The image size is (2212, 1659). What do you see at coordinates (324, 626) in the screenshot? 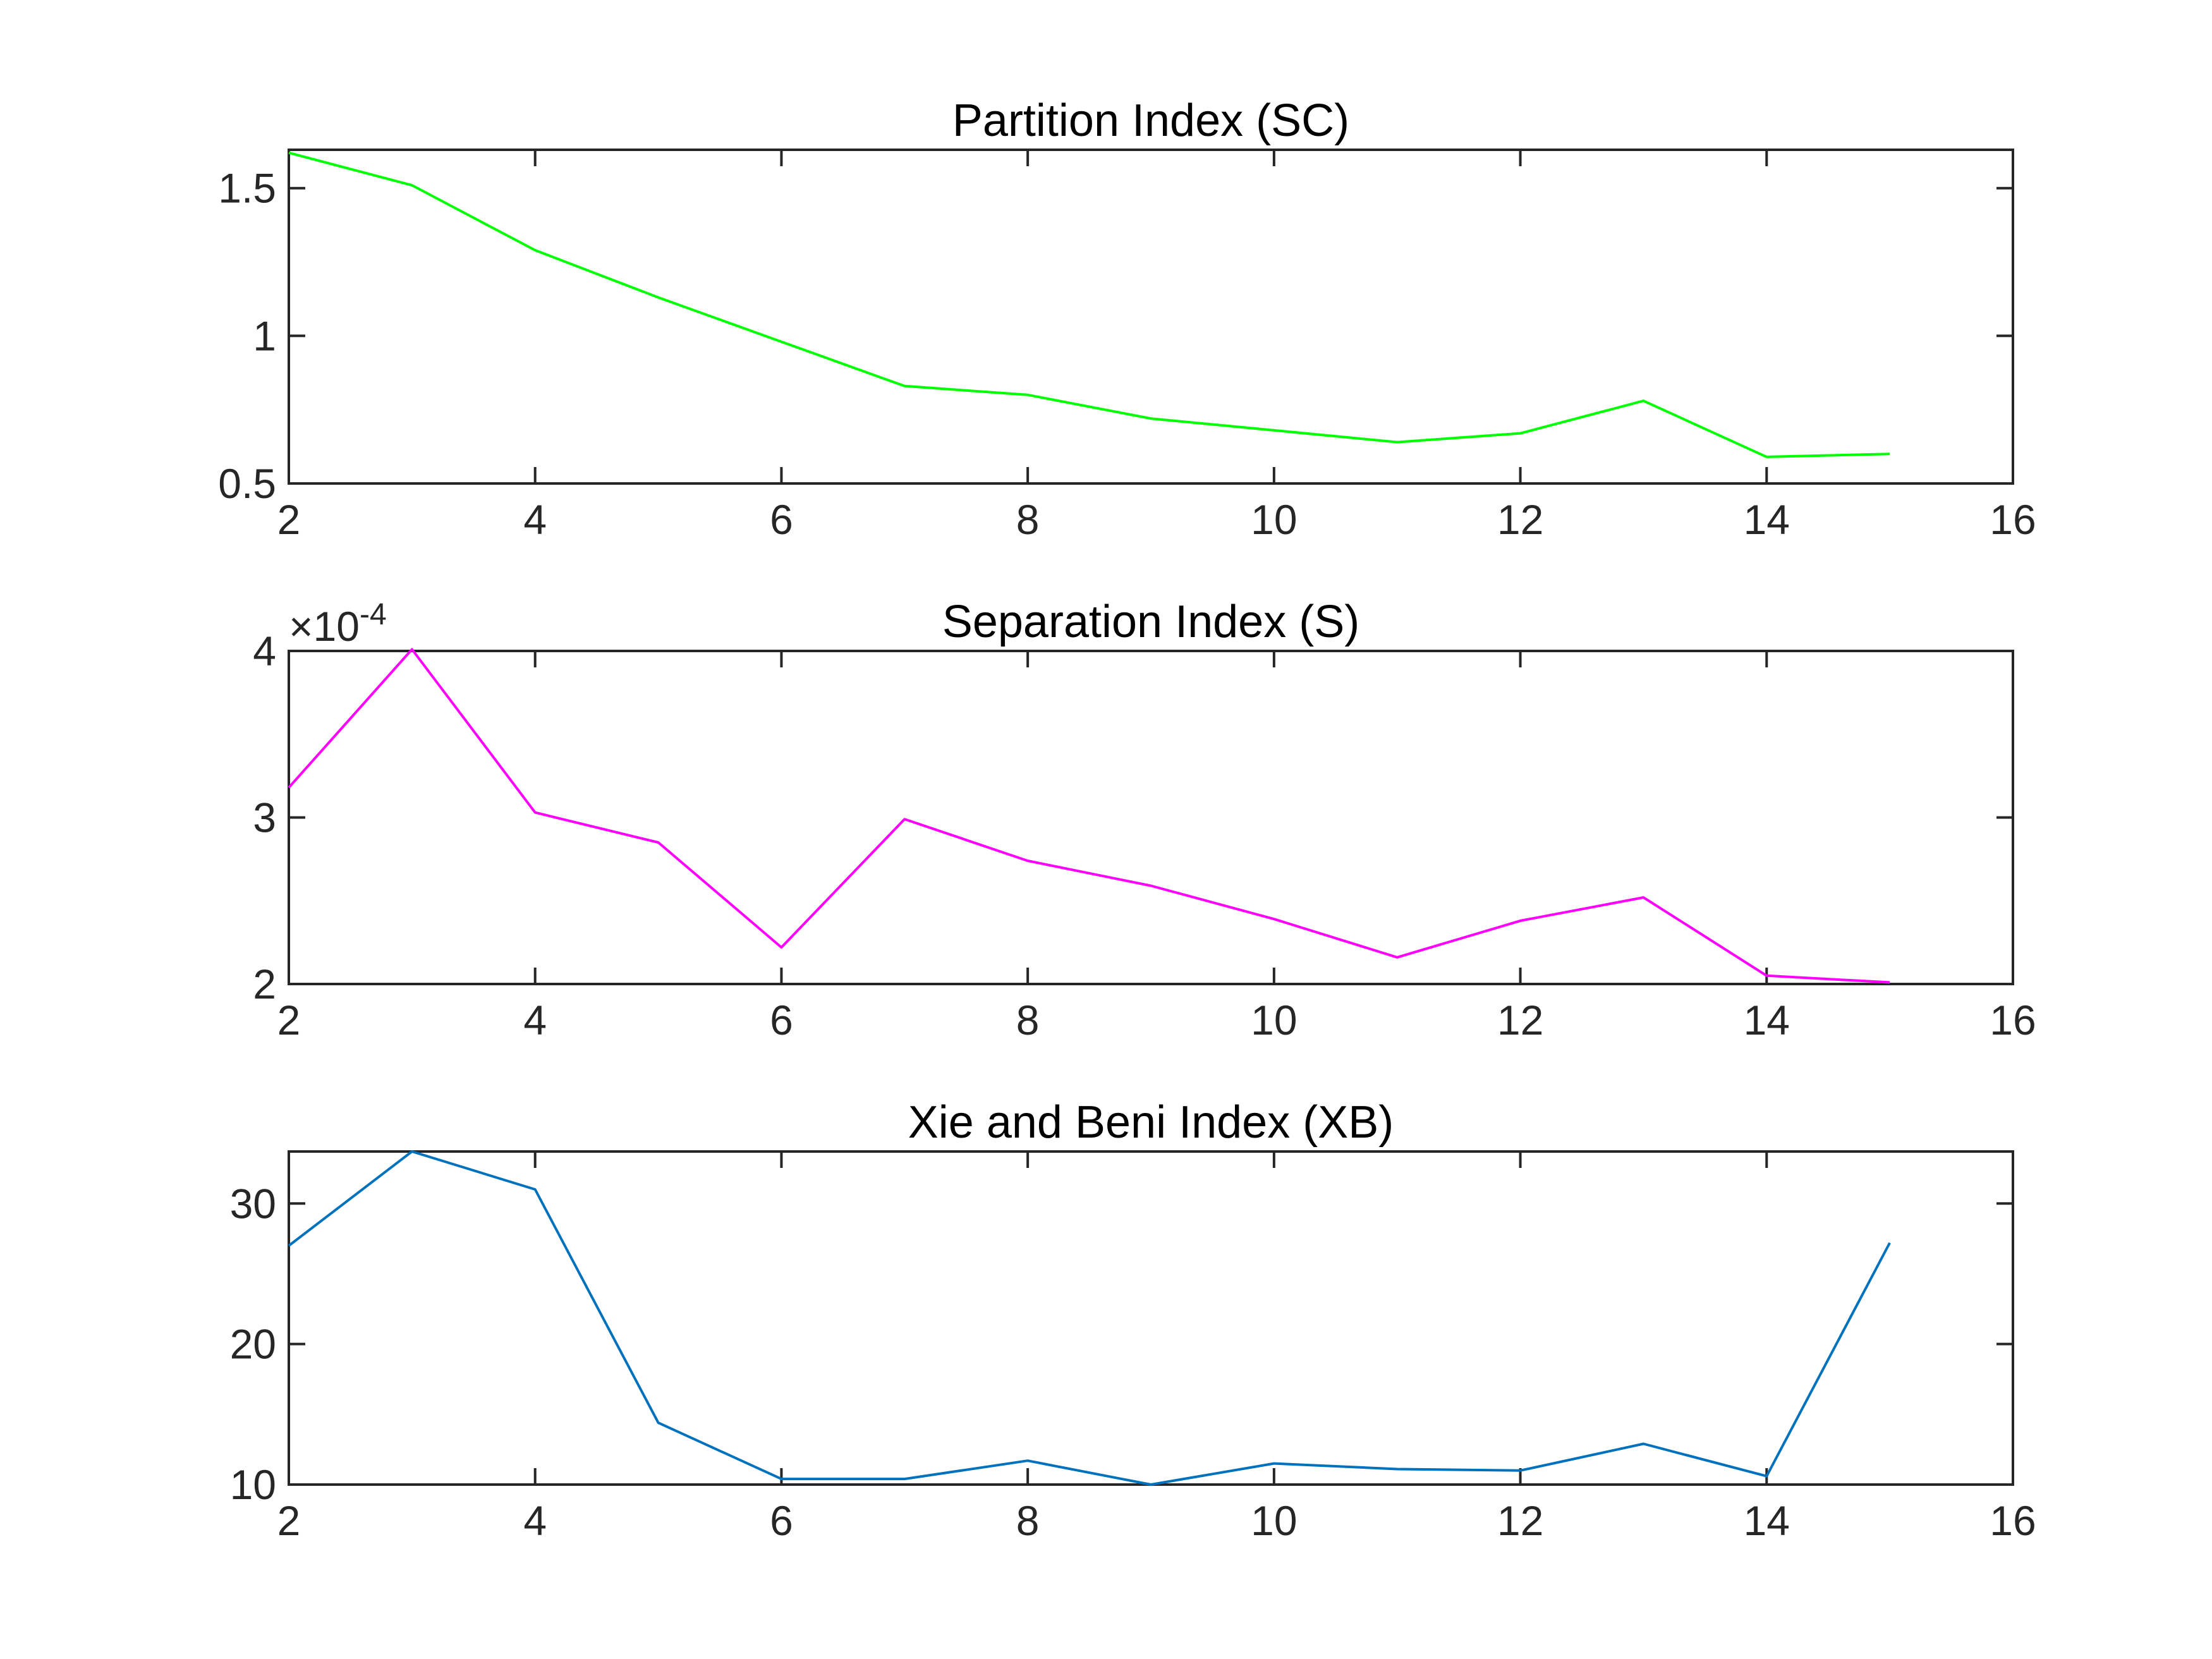
I see `exponent-base: ×10` at bounding box center [324, 626].